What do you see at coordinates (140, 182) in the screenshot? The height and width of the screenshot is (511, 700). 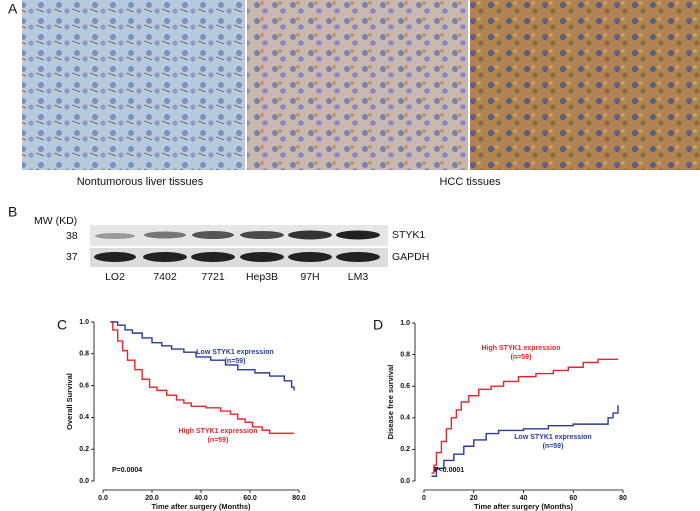 I see `caption: Nontumorous liver tissues` at bounding box center [140, 182].